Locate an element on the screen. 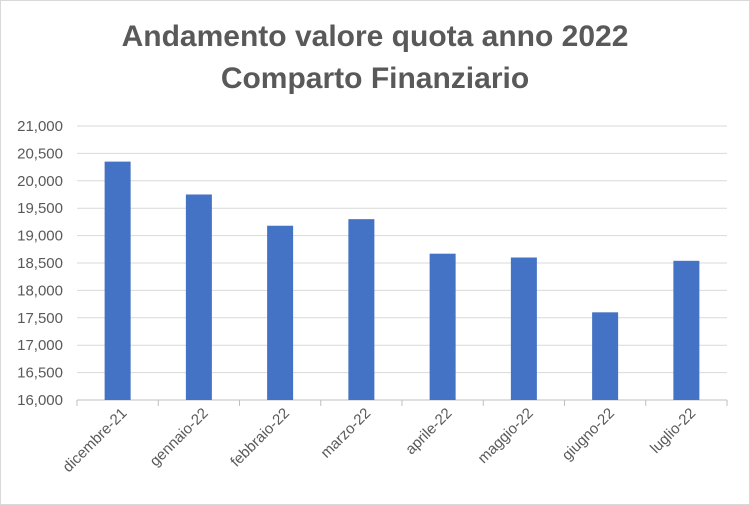  y-tick-label: 18,500 is located at coordinates (40, 263).